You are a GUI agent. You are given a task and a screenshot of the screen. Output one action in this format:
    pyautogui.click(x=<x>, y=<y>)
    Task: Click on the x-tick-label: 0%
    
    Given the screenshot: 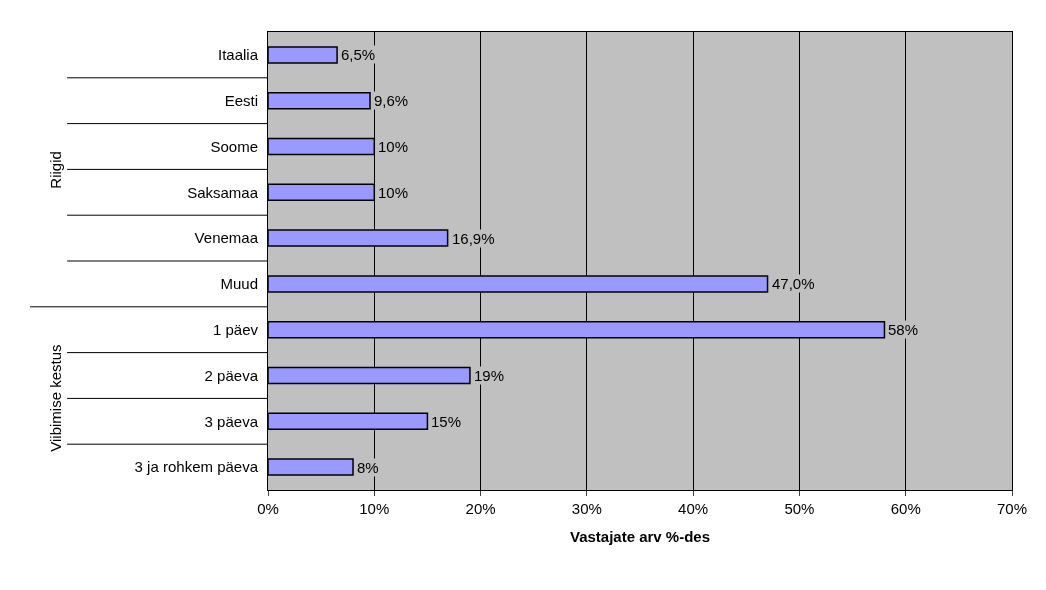 What is the action you would take?
    pyautogui.click(x=268, y=508)
    